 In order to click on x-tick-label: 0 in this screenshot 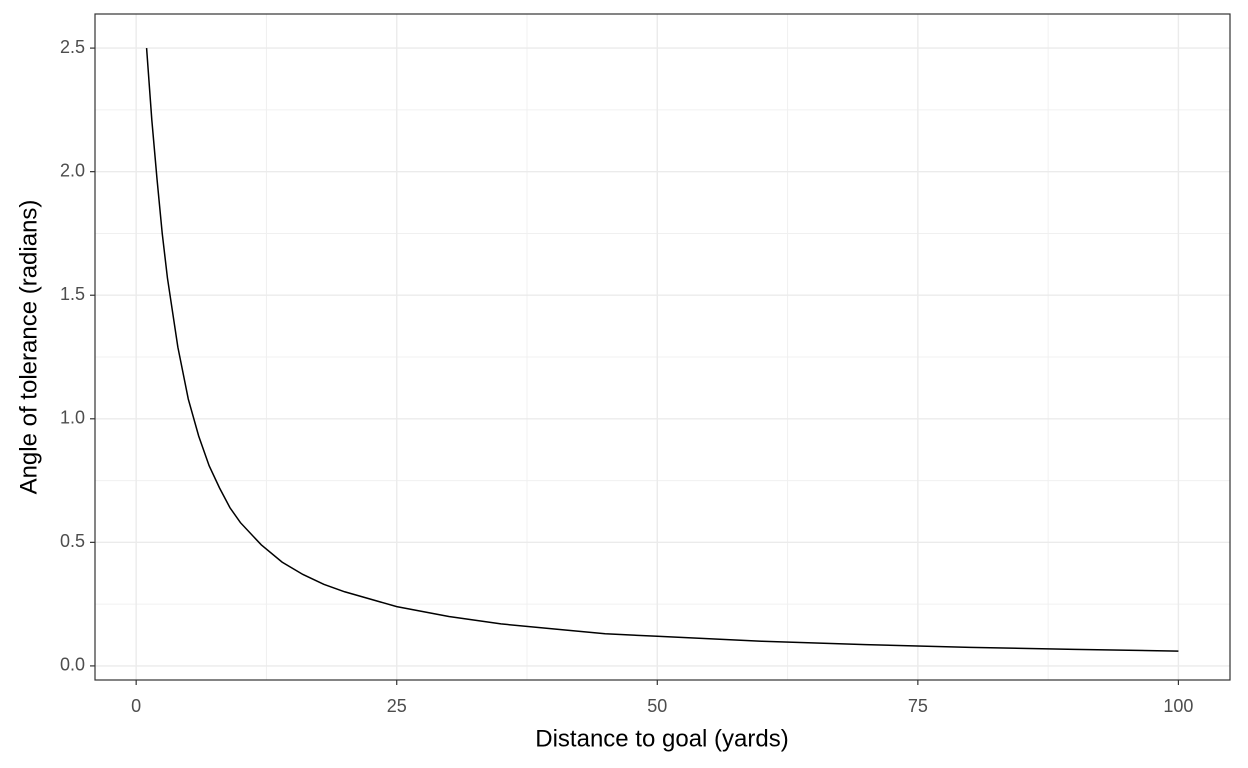, I will do `click(136, 706)`.